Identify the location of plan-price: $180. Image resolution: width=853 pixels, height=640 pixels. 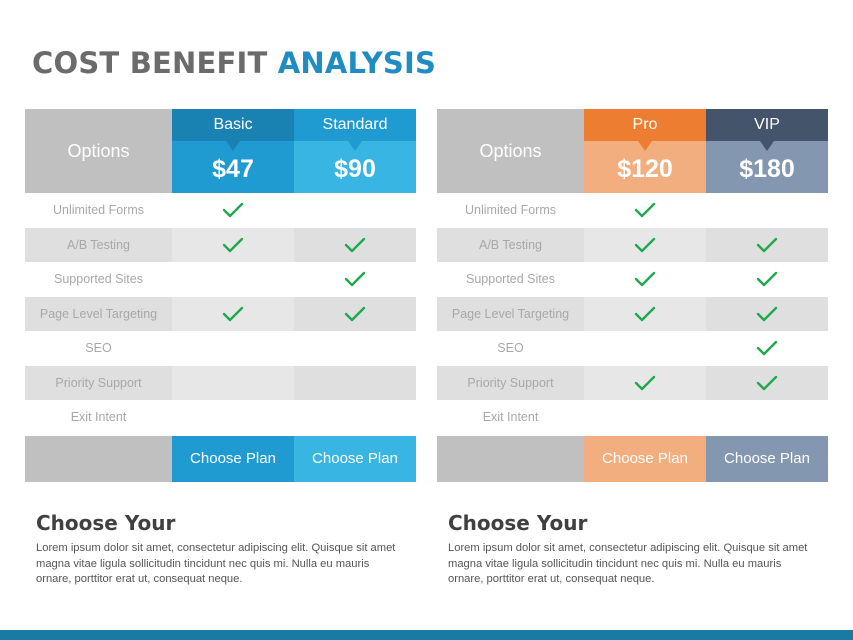
(767, 167).